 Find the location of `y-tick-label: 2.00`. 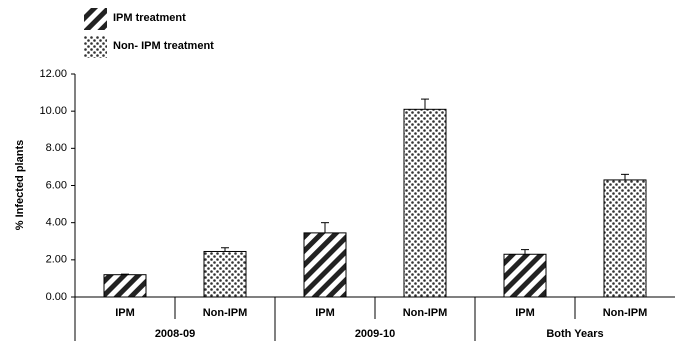

y-tick-label: 2.00 is located at coordinates (56, 260).